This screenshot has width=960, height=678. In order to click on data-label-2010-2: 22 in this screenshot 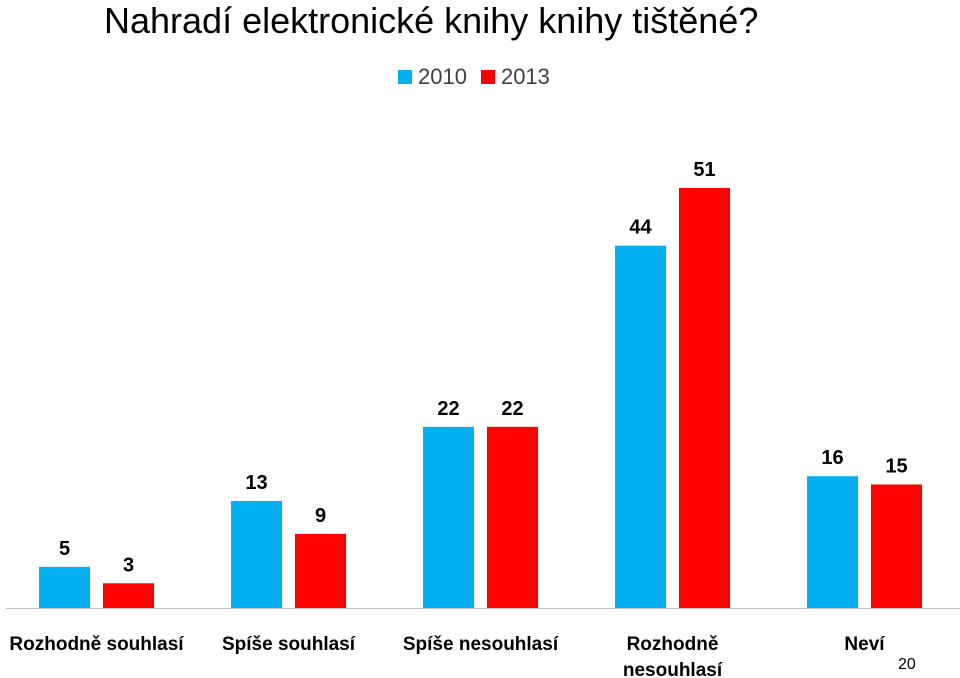, I will do `click(448, 409)`.